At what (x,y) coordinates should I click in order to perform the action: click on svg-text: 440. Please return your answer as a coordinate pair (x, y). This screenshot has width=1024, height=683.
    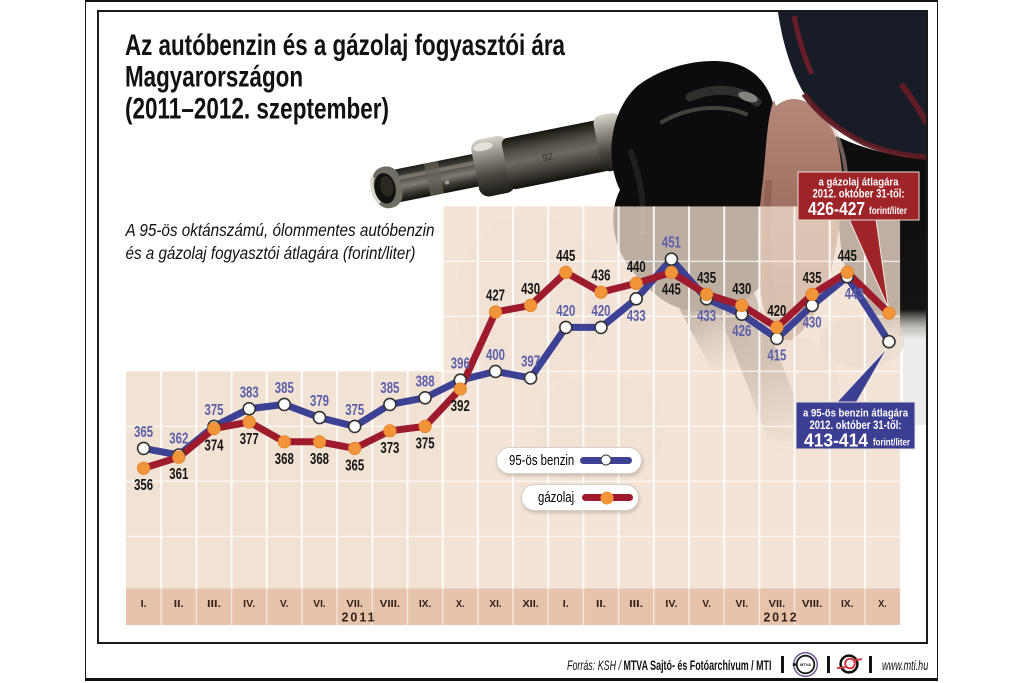
    Looking at the image, I should click on (636, 267).